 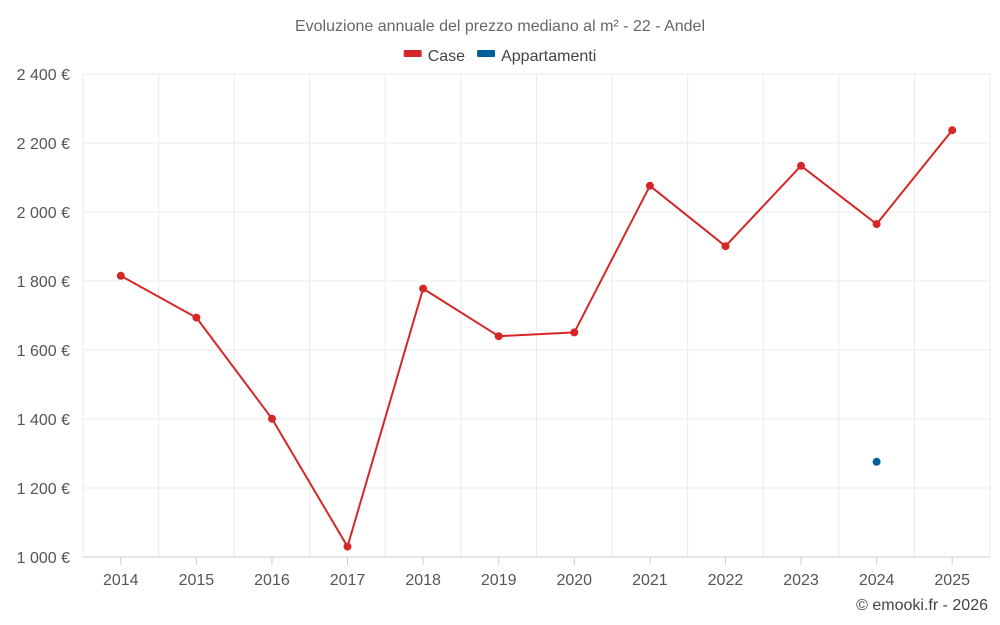 What do you see at coordinates (43, 144) in the screenshot?
I see `y-tick-label: 2 200 €` at bounding box center [43, 144].